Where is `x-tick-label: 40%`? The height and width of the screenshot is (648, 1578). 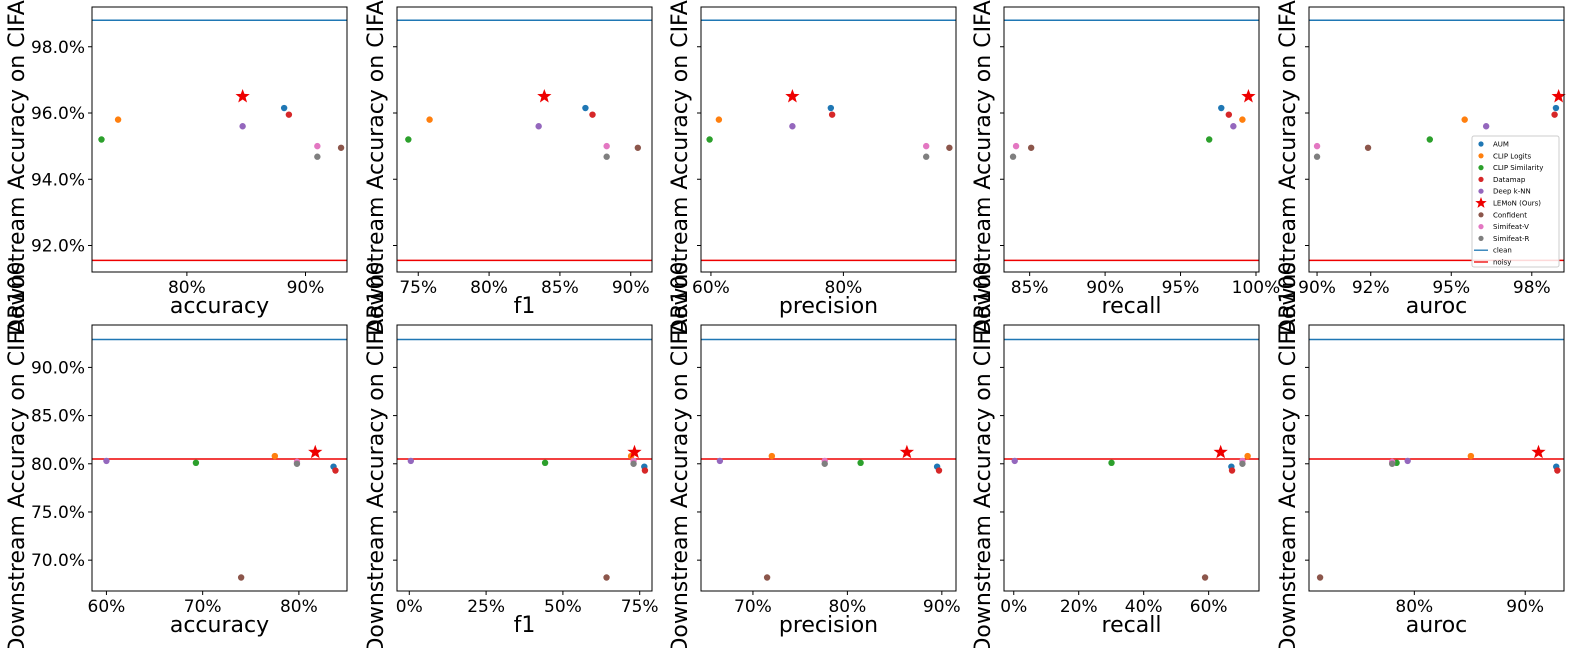 x-tick-label: 40% is located at coordinates (1144, 607).